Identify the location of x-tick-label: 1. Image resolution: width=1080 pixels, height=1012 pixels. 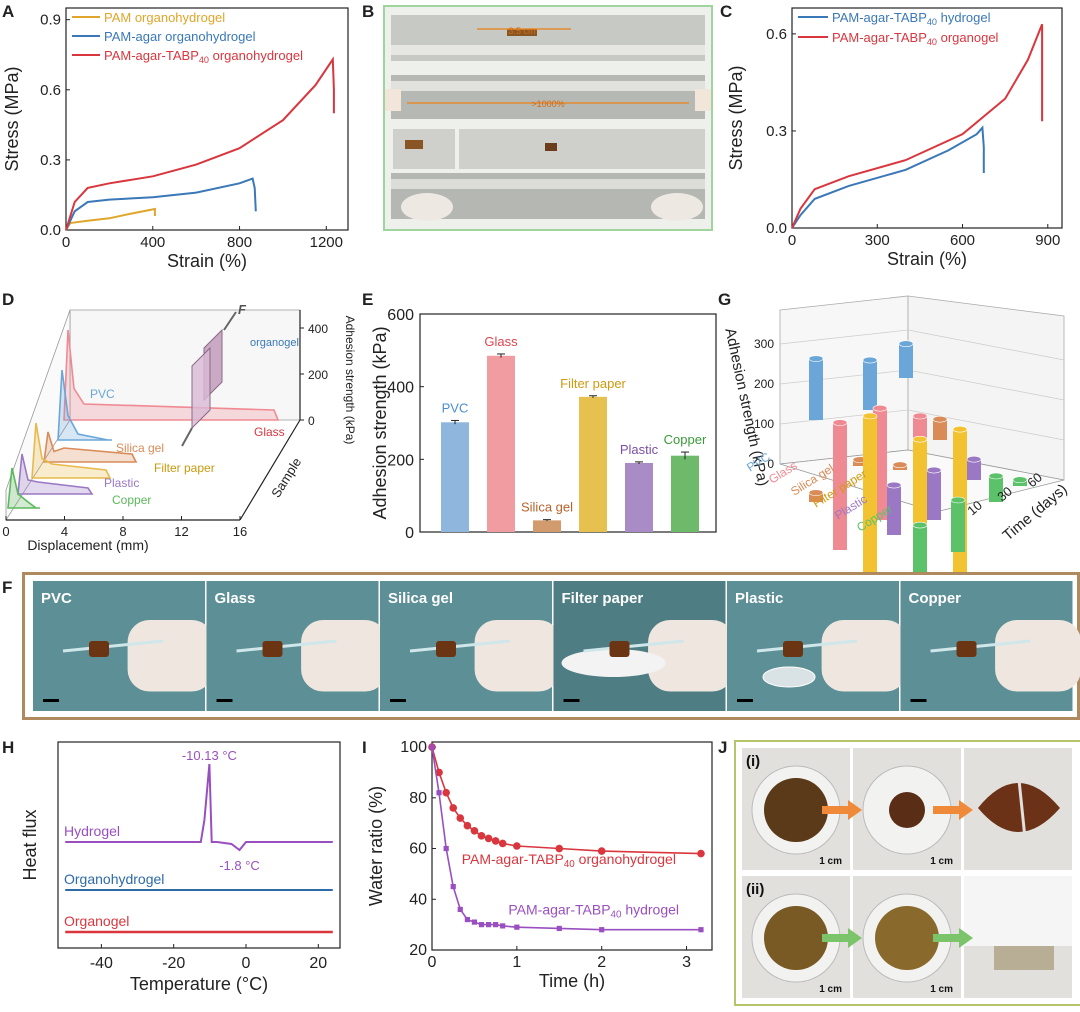
(516, 962).